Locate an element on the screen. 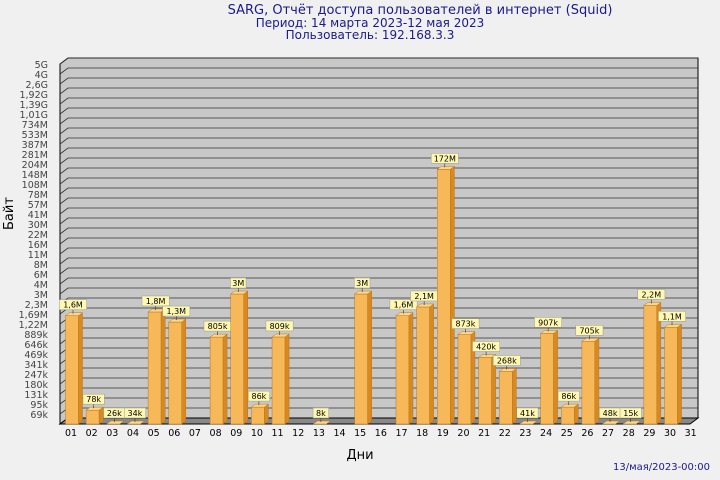  data-label: 26k is located at coordinates (114, 413).